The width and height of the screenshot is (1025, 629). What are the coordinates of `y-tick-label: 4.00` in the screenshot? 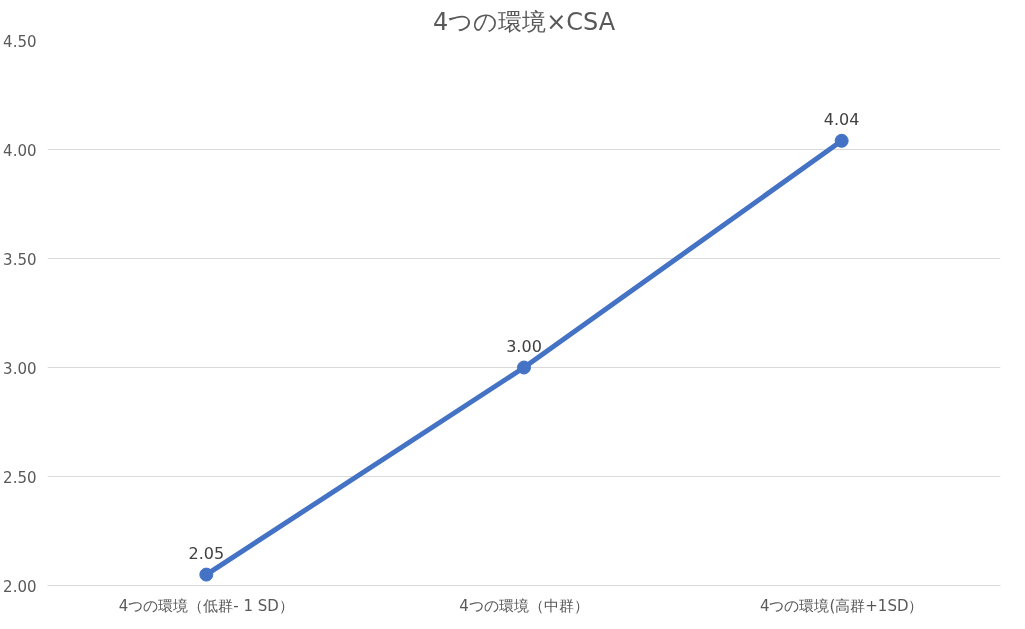 It's located at (20, 150).